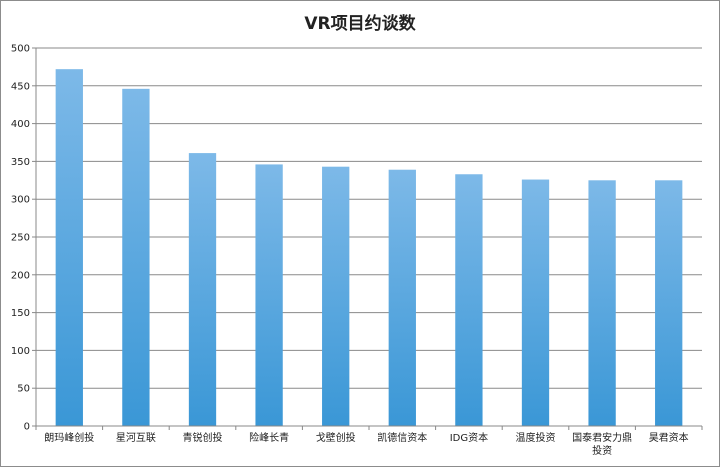  Describe the element at coordinates (69, 437) in the screenshot. I see `x-tick-label: 朗玛峰创投` at that location.